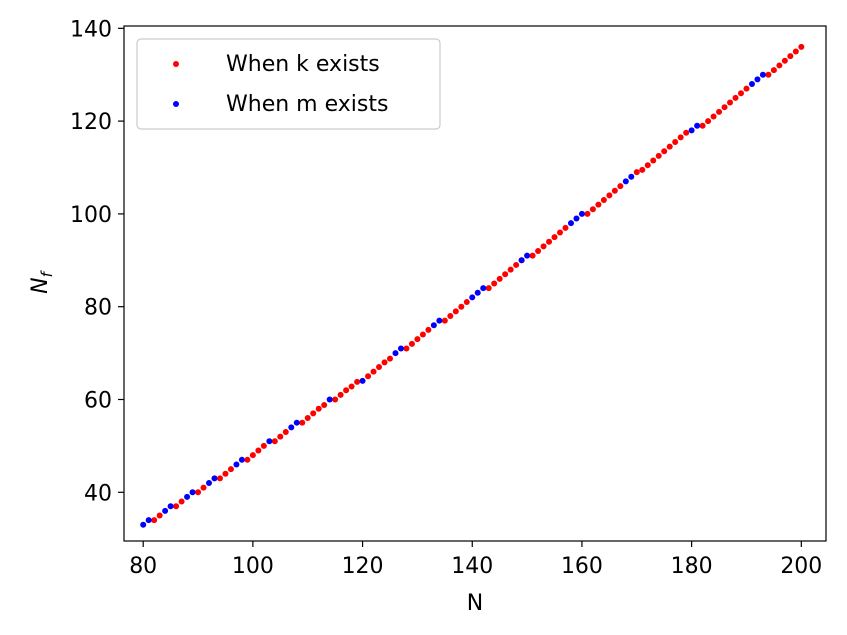  What do you see at coordinates (801, 566) in the screenshot?
I see `x-tick-label-200: 200` at bounding box center [801, 566].